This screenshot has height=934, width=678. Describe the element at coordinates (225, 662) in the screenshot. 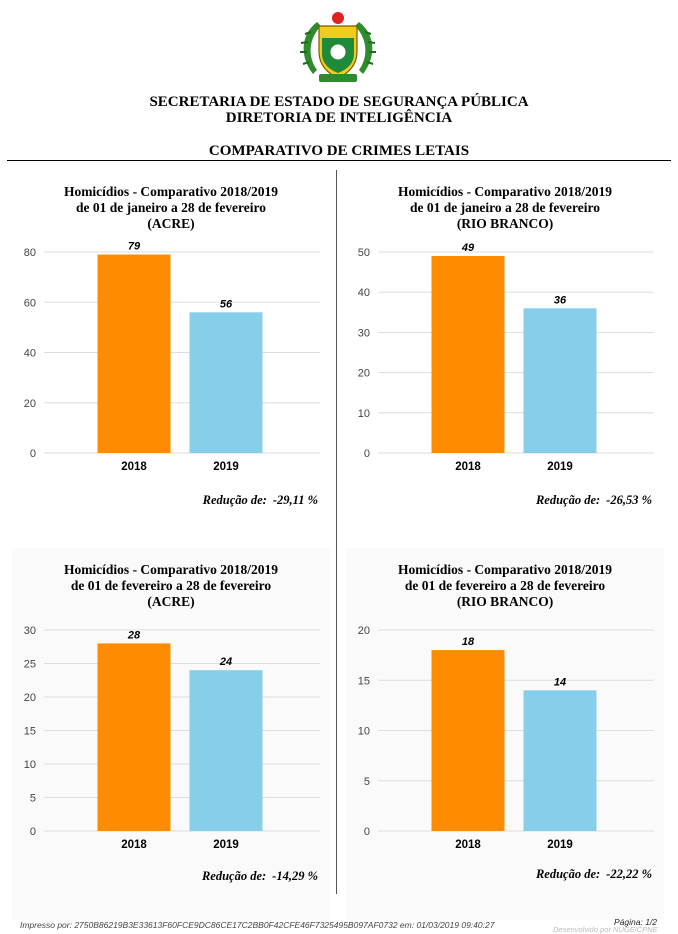

I see `data-label: 24` at that location.